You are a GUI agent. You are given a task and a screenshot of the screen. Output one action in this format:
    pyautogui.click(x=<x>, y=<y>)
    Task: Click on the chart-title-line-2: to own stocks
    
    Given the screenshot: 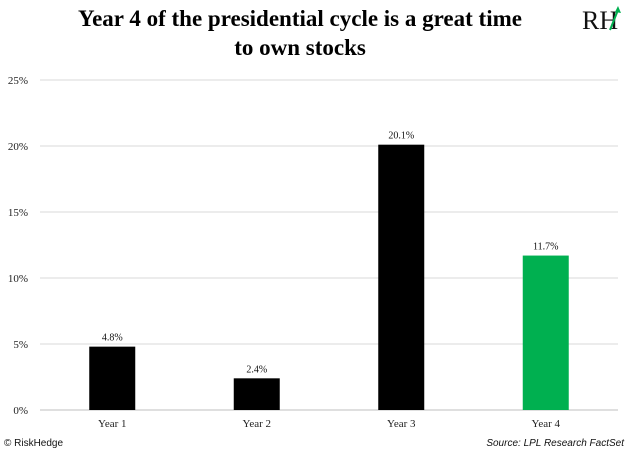 What is the action you would take?
    pyautogui.click(x=300, y=47)
    